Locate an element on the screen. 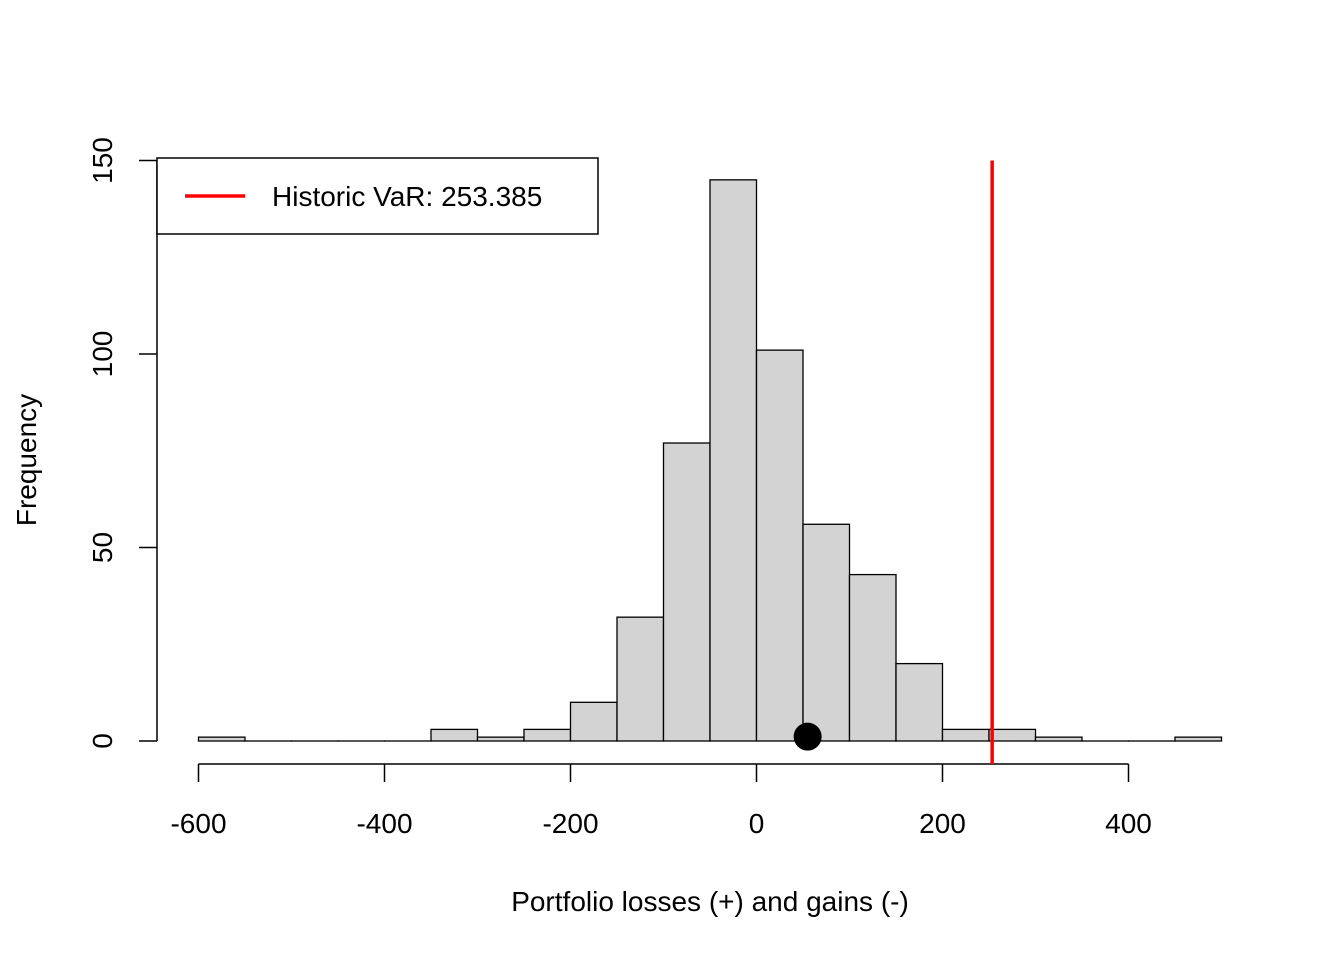  legend: Historic VaR: 253.385 is located at coordinates (377, 196).